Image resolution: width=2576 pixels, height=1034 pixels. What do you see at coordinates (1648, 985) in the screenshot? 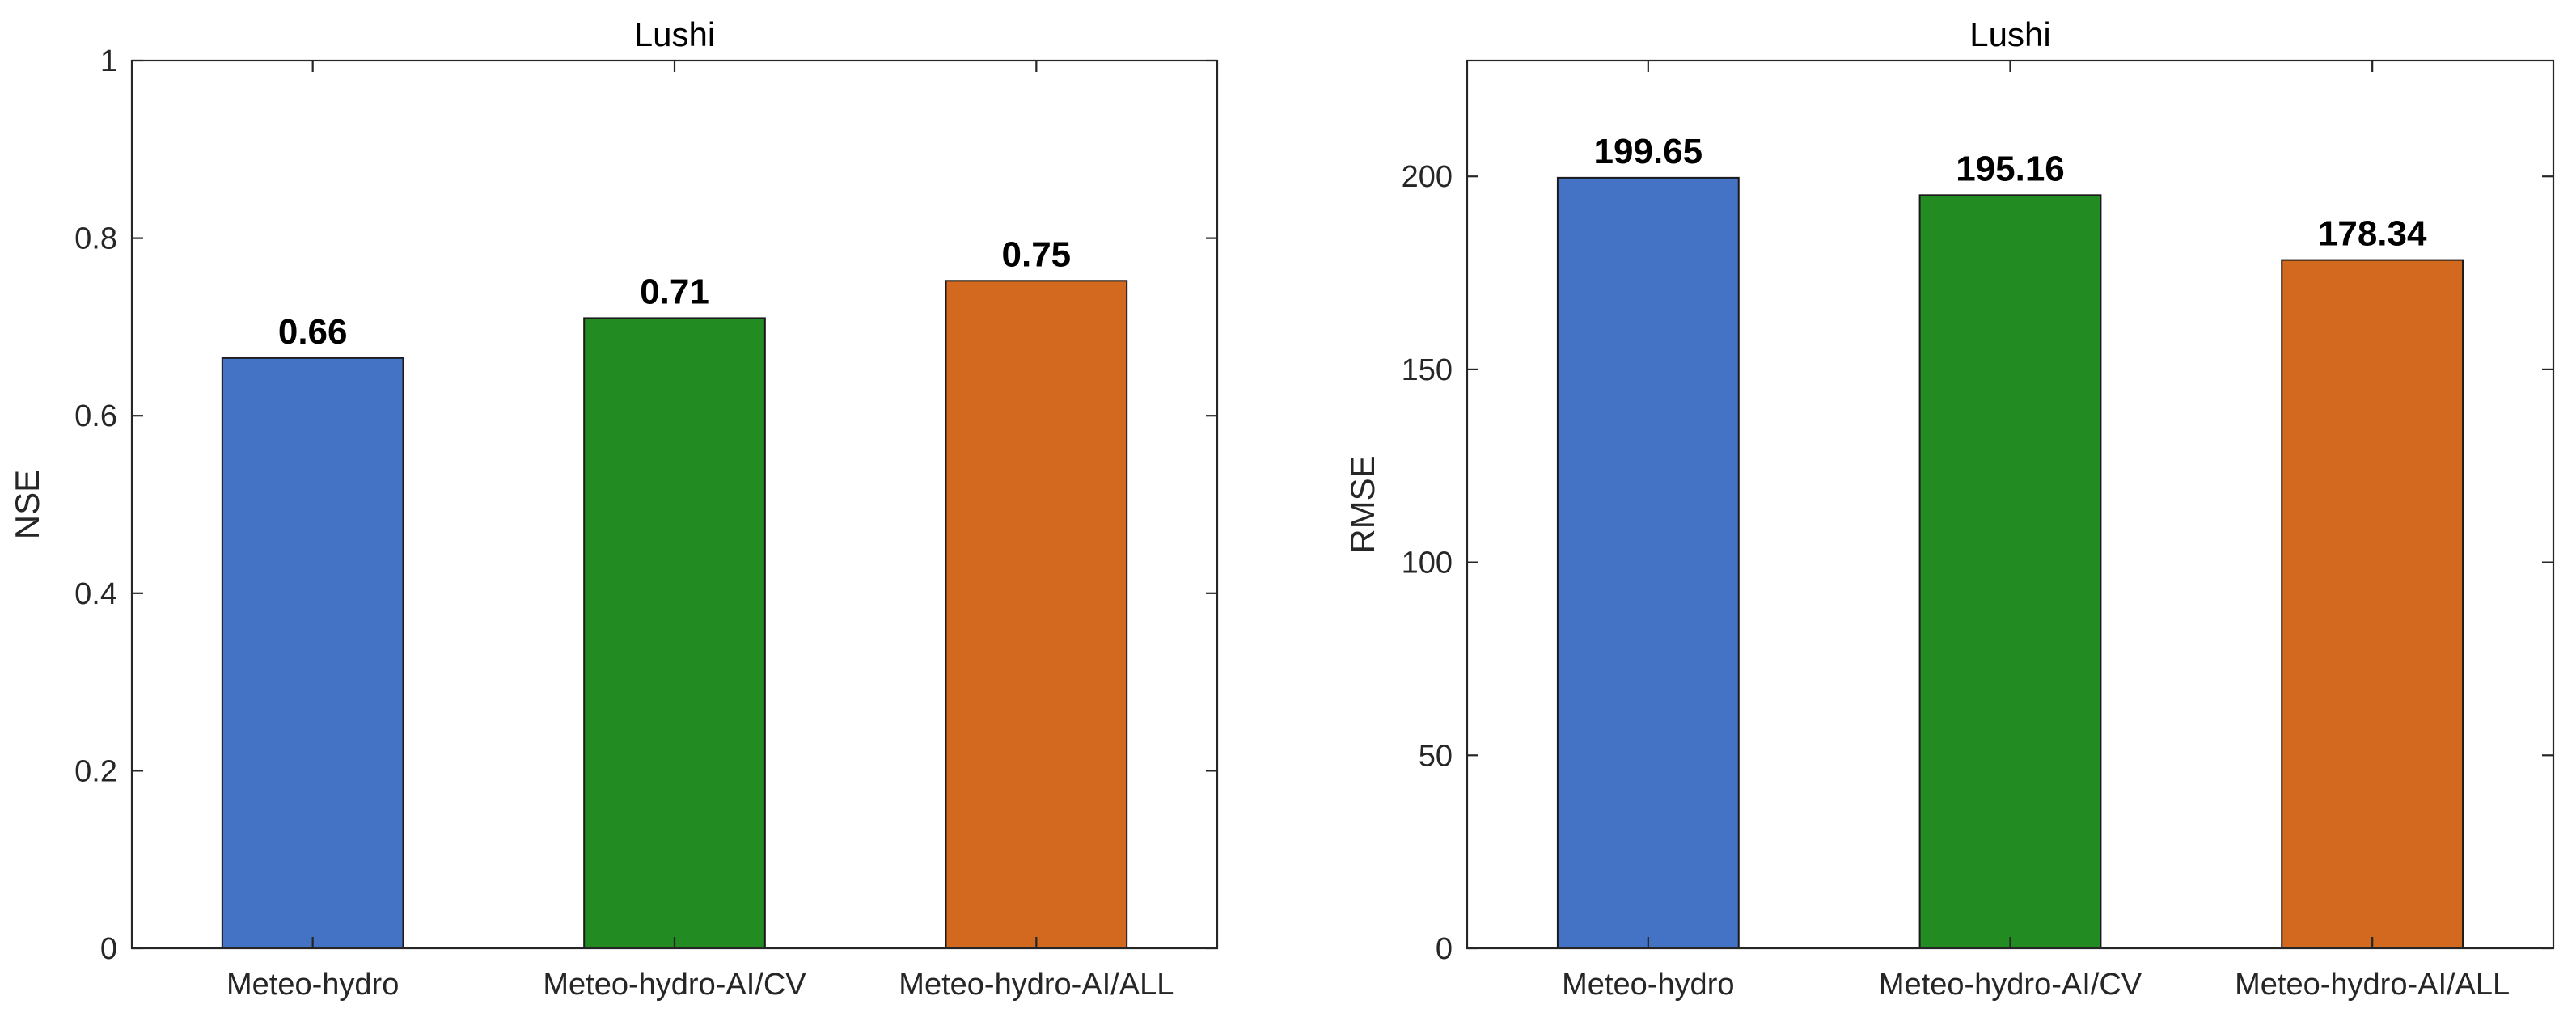
I see `rmse-category-label: Meteo-hydro` at bounding box center [1648, 985].